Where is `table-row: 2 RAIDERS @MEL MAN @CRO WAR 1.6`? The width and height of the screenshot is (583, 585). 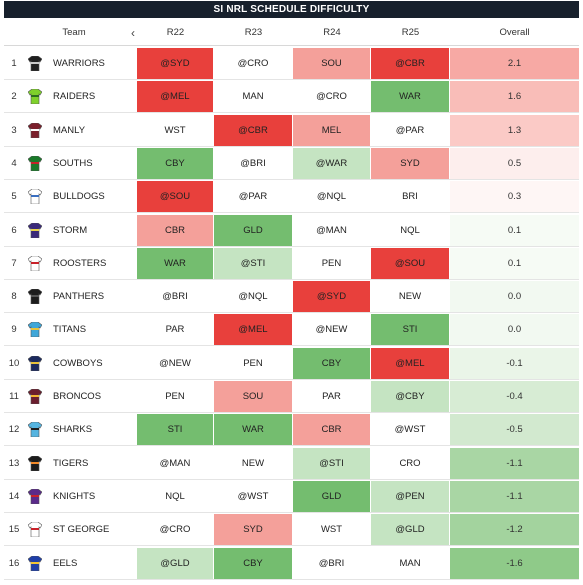
table-row: 2 RAIDERS @MEL MAN @CRO WAR 1.6 is located at coordinates (291, 97).